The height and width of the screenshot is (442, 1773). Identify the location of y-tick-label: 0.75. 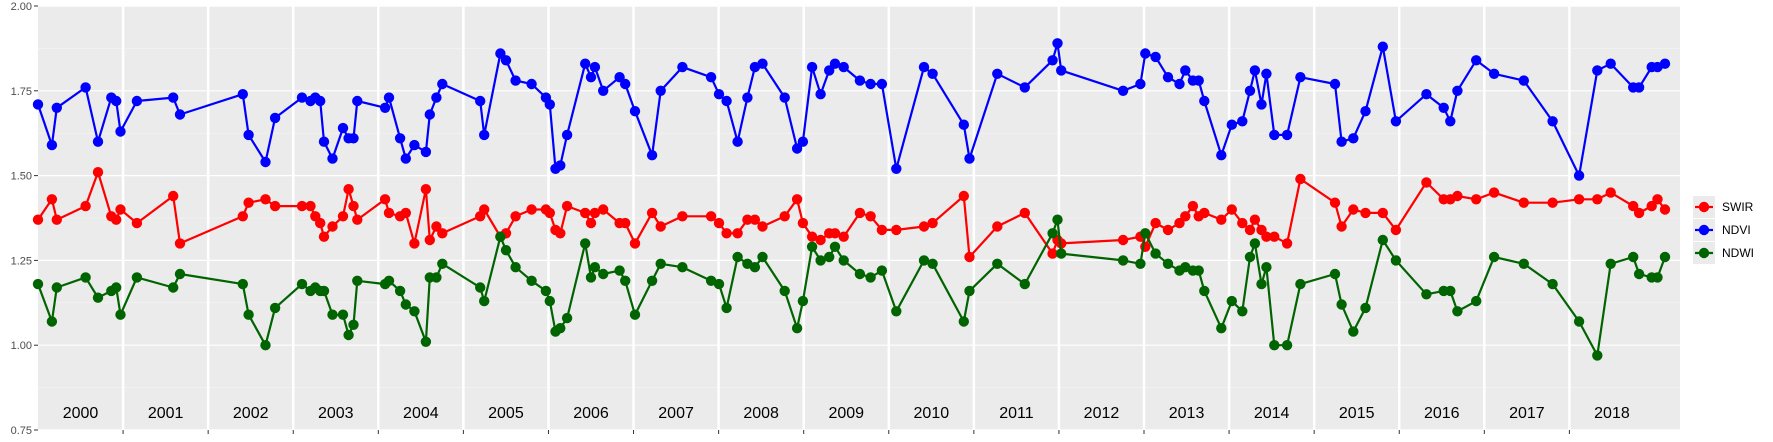
(21, 431).